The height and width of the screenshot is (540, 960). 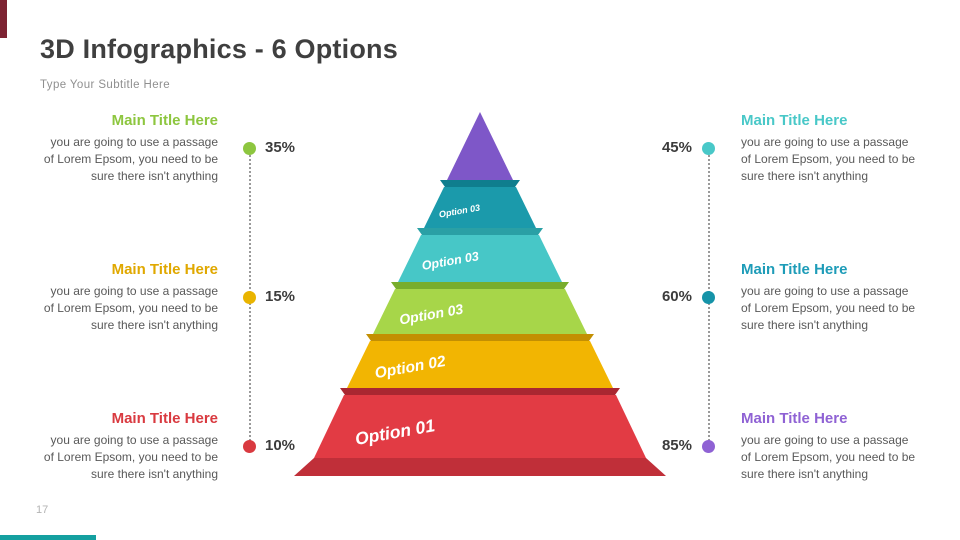 I want to click on pyramid-level-2-face, so click(x=480, y=207).